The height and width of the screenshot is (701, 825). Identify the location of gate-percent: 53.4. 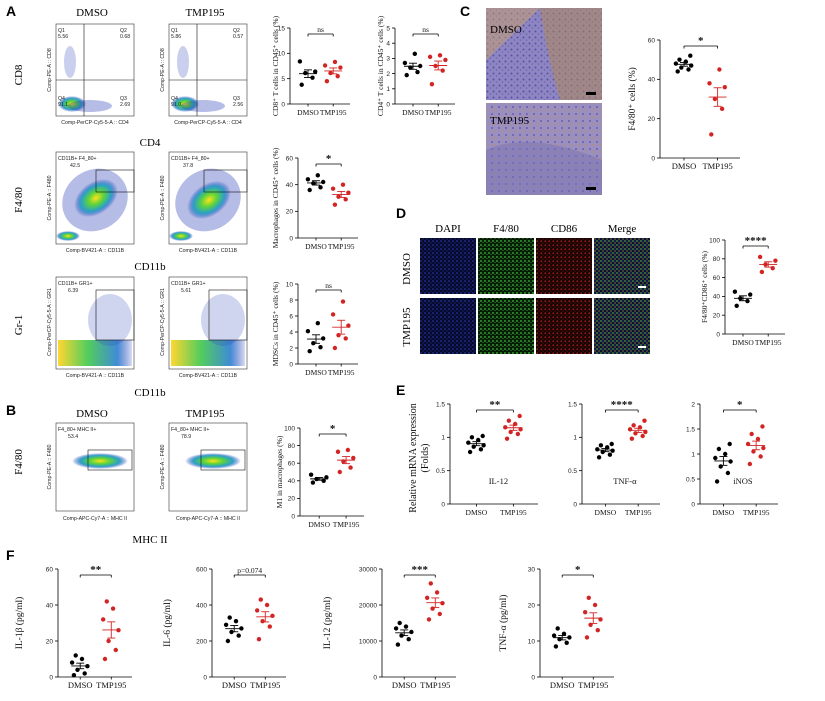
(73, 437).